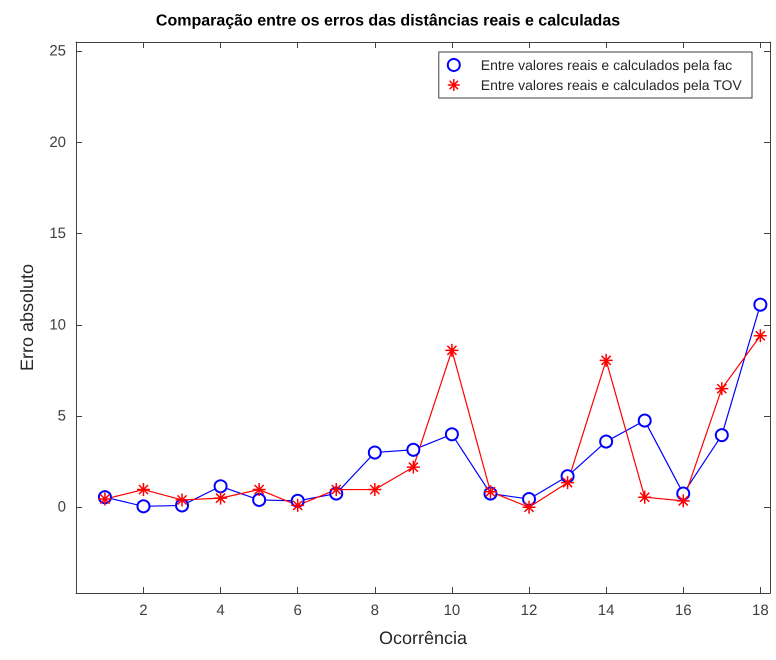 The image size is (776, 660). Describe the element at coordinates (57, 142) in the screenshot. I see `y-tick-label: 20` at that location.